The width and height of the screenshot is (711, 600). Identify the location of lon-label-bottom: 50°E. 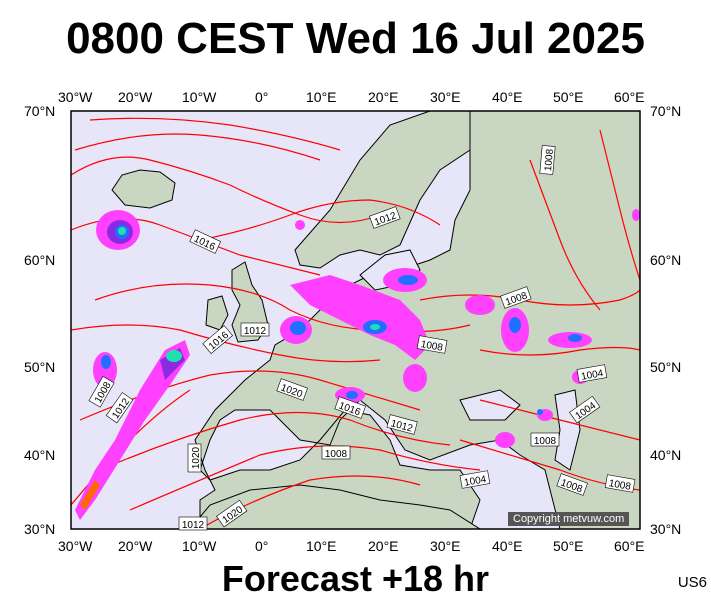
(568, 546).